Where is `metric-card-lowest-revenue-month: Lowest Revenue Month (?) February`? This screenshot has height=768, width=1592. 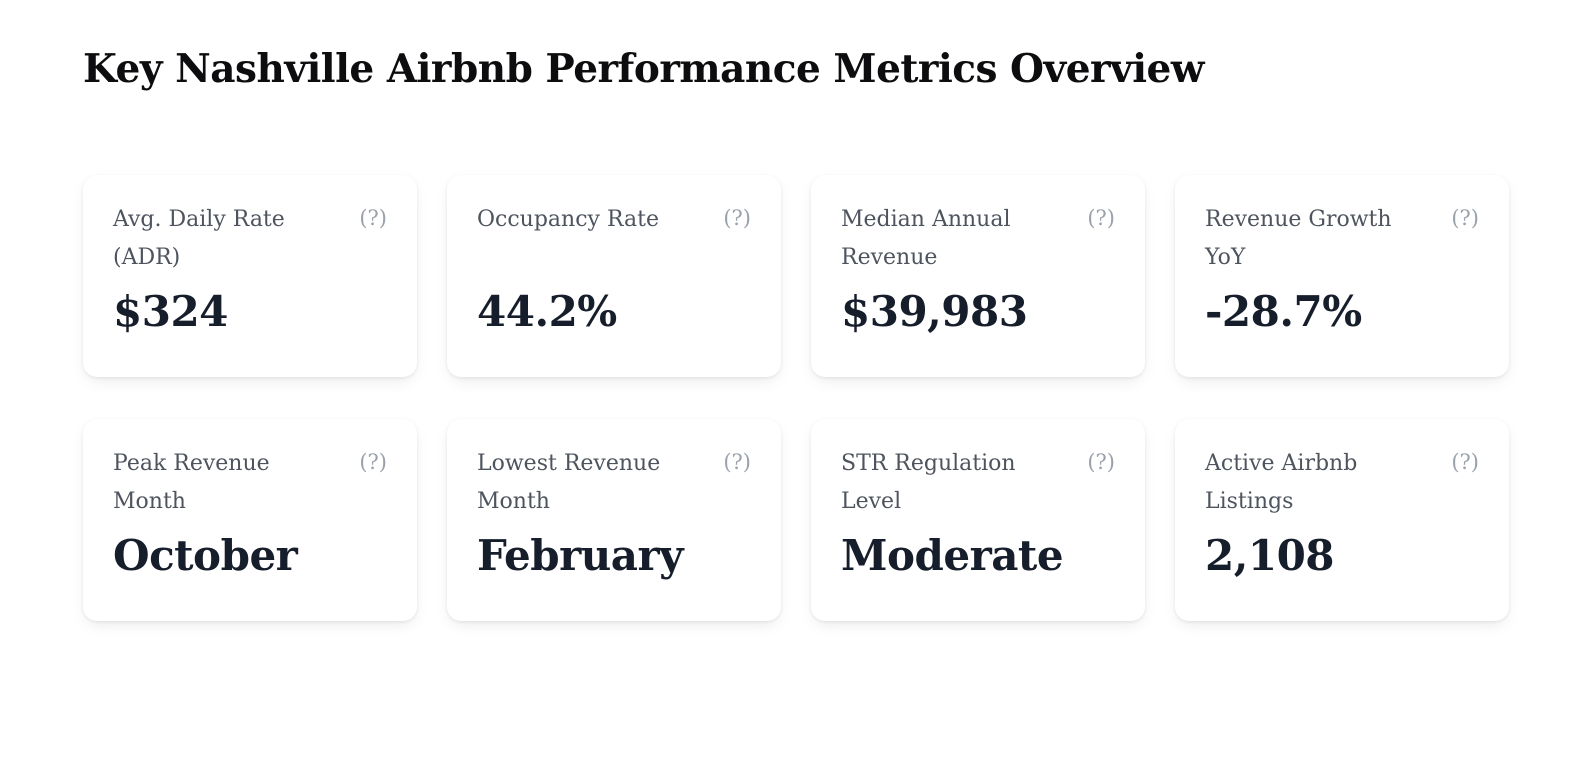 metric-card-lowest-revenue-month: Lowest Revenue Month (?) February is located at coordinates (614, 519).